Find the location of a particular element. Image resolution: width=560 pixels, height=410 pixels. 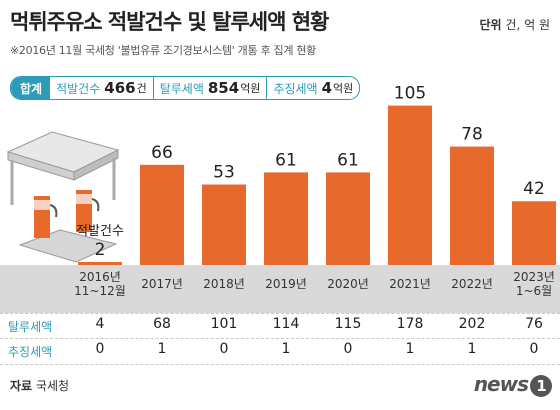

summary-item-detections: 적발건수 466 건 is located at coordinates (101, 88).